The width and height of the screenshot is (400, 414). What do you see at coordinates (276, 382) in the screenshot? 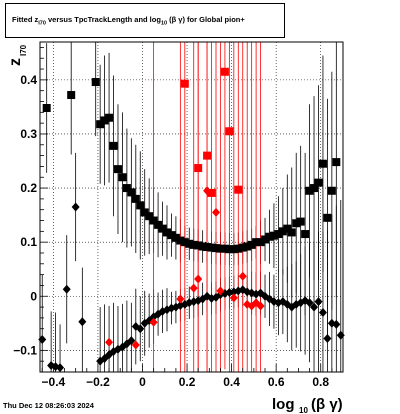
I see `x-tick-label: 0.6` at bounding box center [276, 382].